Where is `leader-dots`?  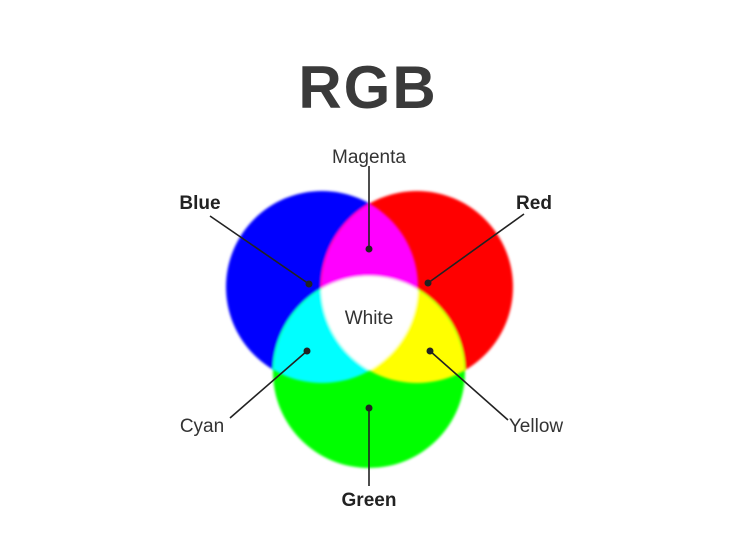 leader-dots is located at coordinates (368, 328).